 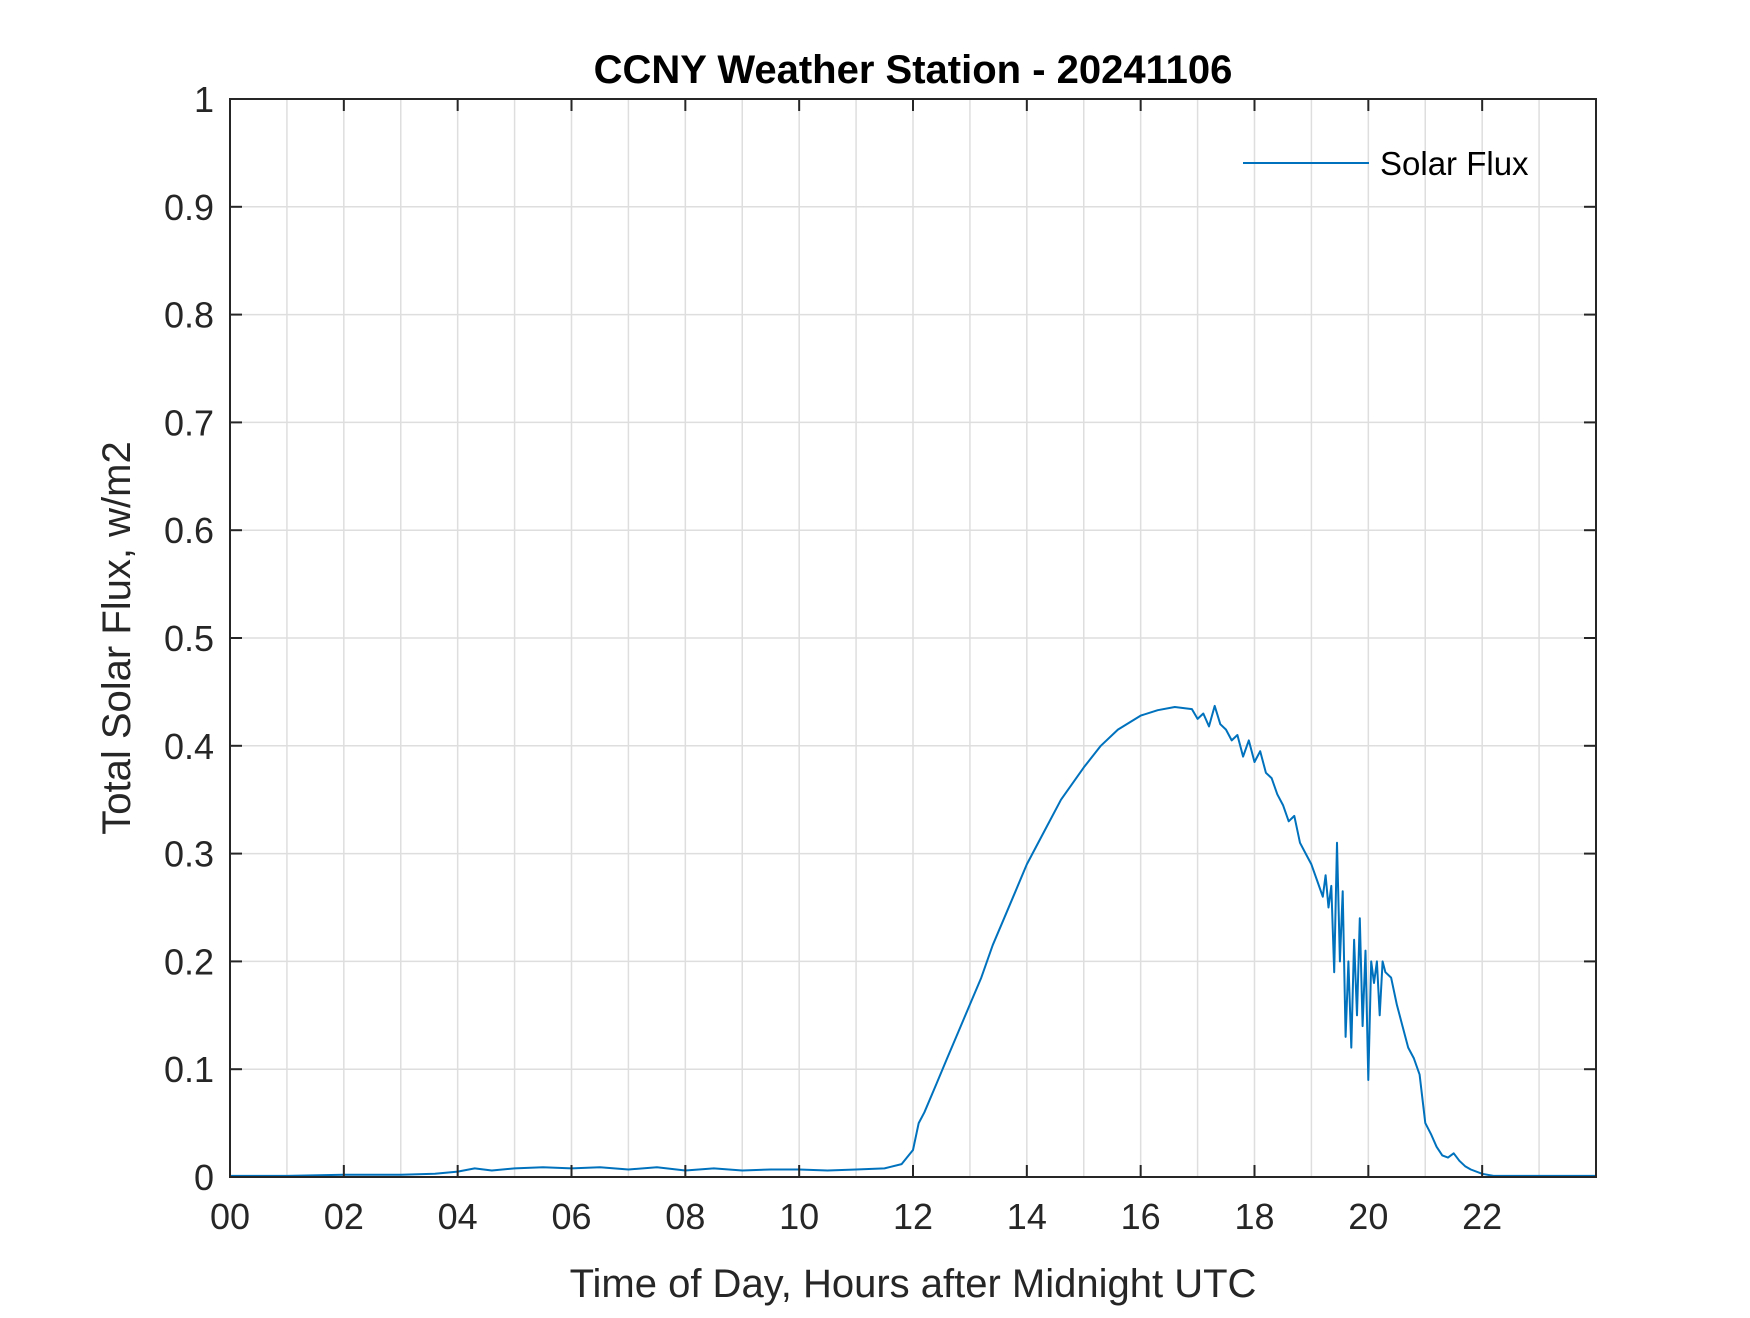 What do you see at coordinates (230, 1216) in the screenshot?
I see `x-tick-label: 00` at bounding box center [230, 1216].